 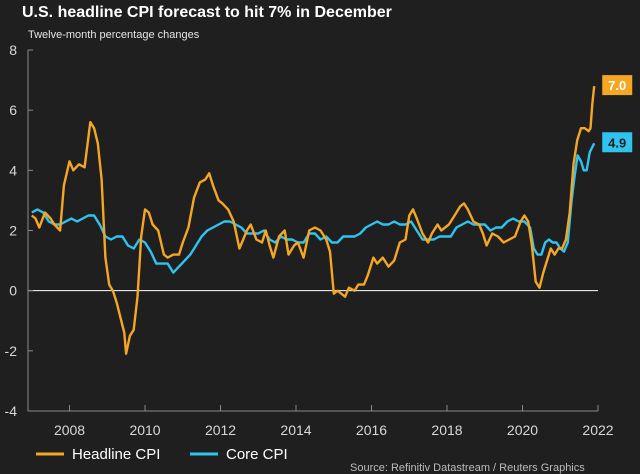 I want to click on x-tick-label: 2016, so click(x=371, y=430).